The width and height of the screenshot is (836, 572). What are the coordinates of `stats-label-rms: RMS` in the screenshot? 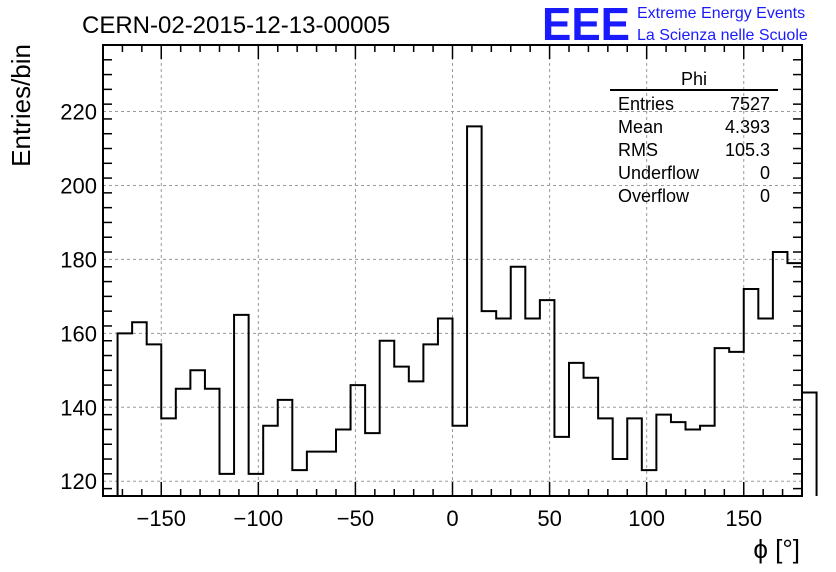 It's located at (638, 150).